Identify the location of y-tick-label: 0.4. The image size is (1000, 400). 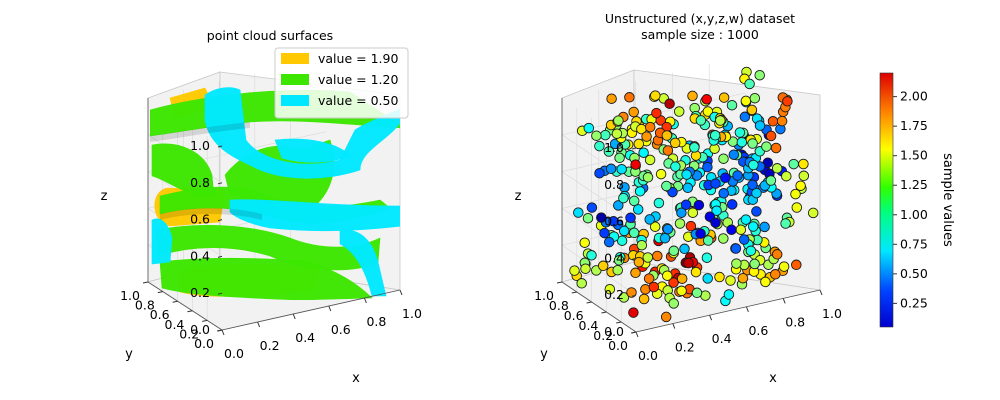
(589, 325).